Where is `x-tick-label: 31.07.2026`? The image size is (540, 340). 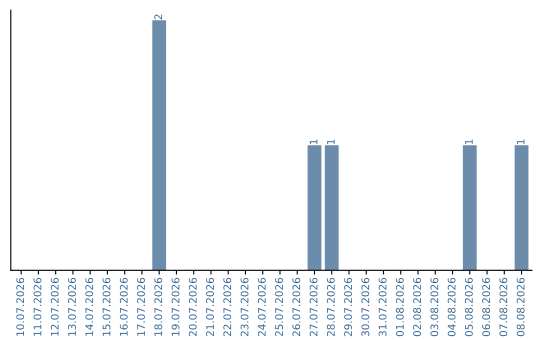 x-tick-label: 31.07.2026 is located at coordinates (382, 307).